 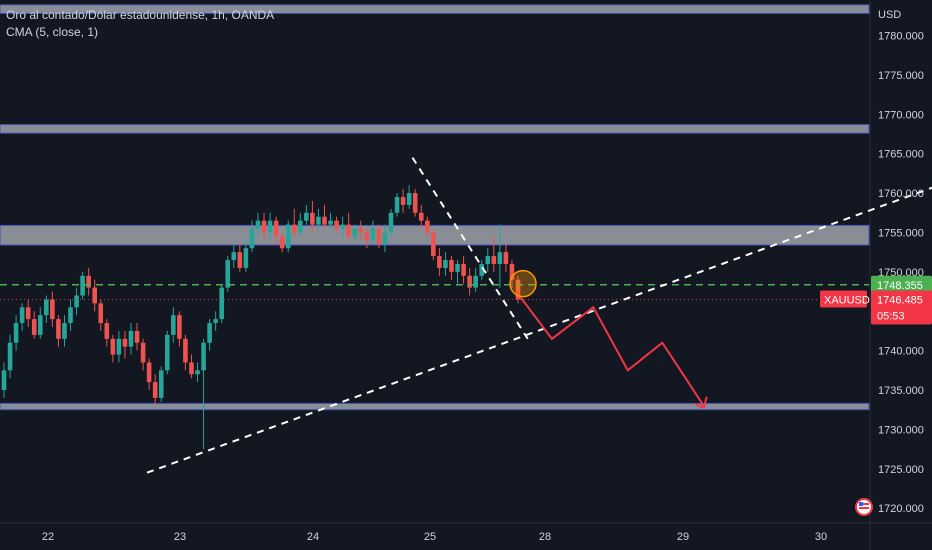 What do you see at coordinates (901, 76) in the screenshot?
I see `y-tick-label: 1775.000` at bounding box center [901, 76].